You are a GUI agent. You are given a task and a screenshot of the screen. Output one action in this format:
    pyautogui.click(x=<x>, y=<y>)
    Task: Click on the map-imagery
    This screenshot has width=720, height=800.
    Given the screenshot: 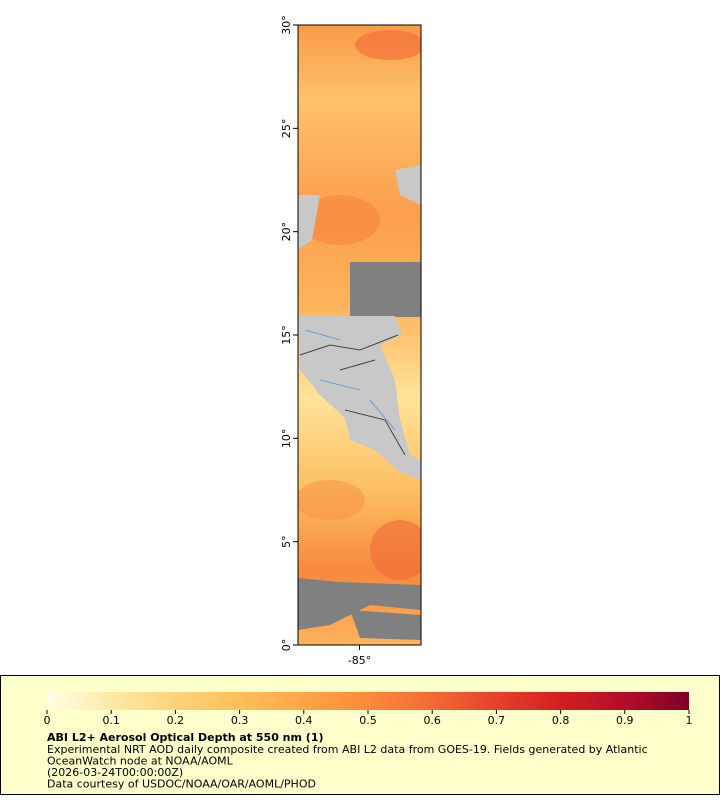 What is the action you would take?
    pyautogui.click(x=359, y=335)
    